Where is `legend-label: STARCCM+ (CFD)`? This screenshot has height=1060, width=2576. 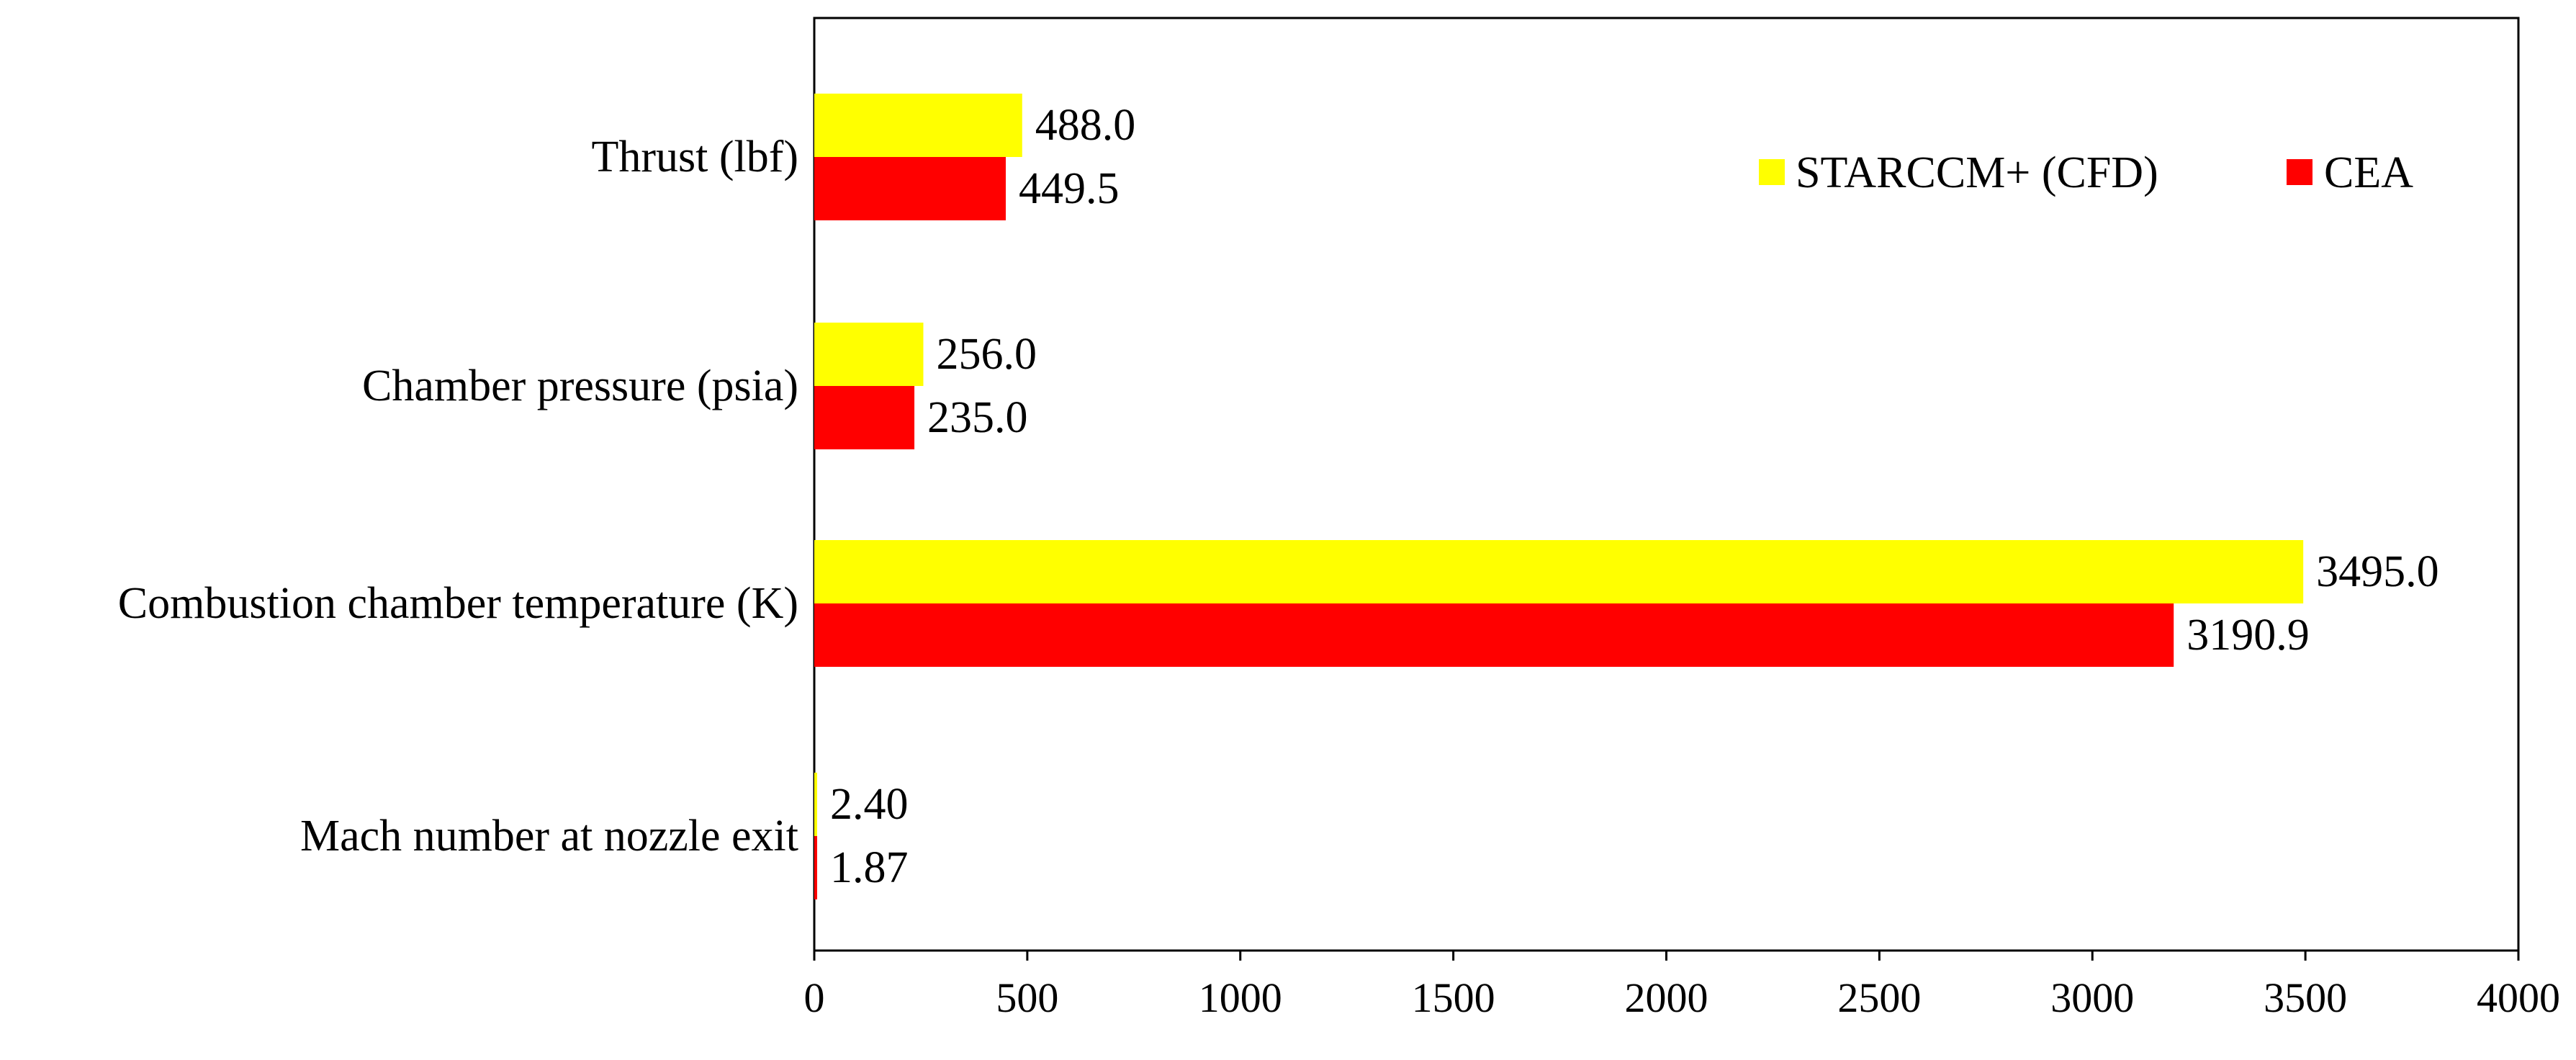
legend-label: STARCCM+ (CFD) is located at coordinates (1977, 172).